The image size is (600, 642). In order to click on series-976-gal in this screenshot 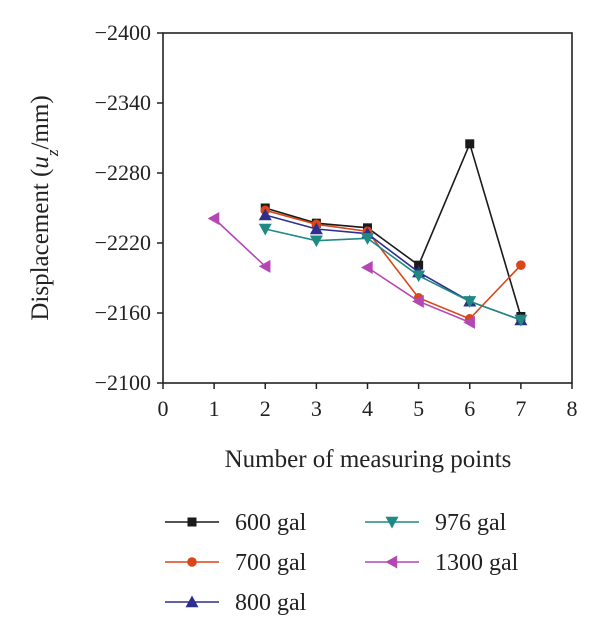, I will do `click(393, 275)`.